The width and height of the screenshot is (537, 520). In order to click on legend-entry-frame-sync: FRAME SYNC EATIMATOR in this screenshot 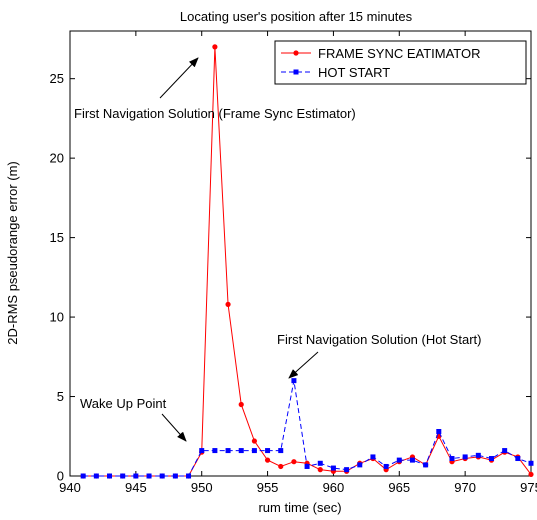, I will do `click(381, 53)`.